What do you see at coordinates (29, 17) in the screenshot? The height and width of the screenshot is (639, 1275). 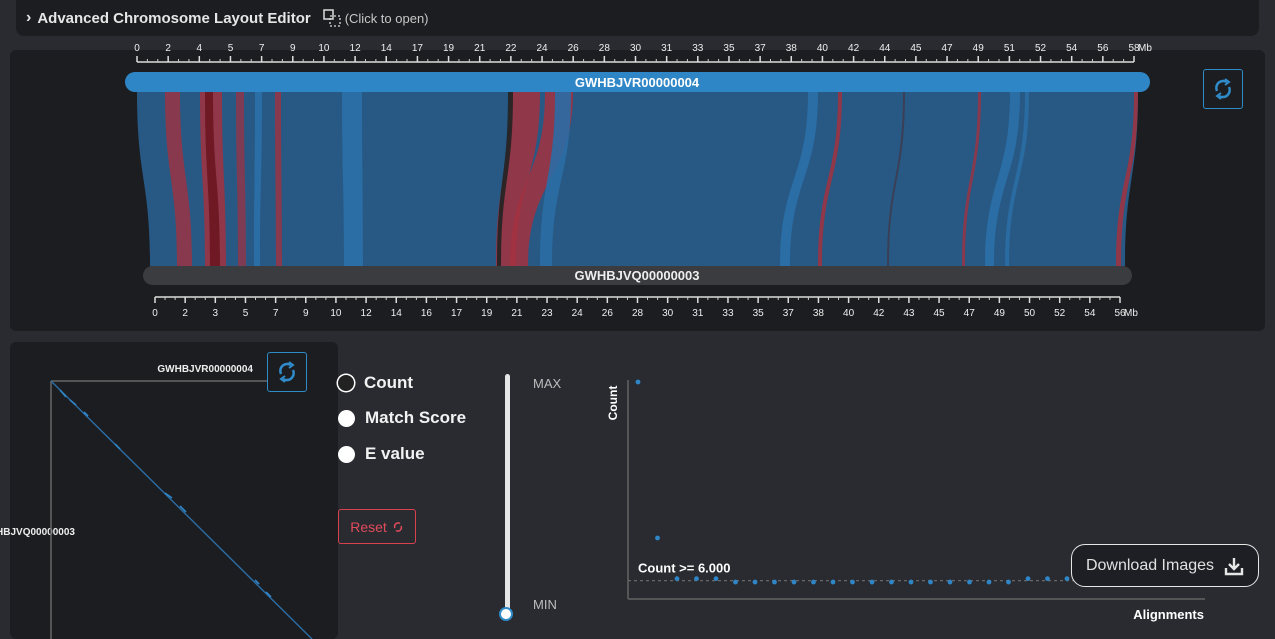 I see `chevron-right-icon: ›` at bounding box center [29, 17].